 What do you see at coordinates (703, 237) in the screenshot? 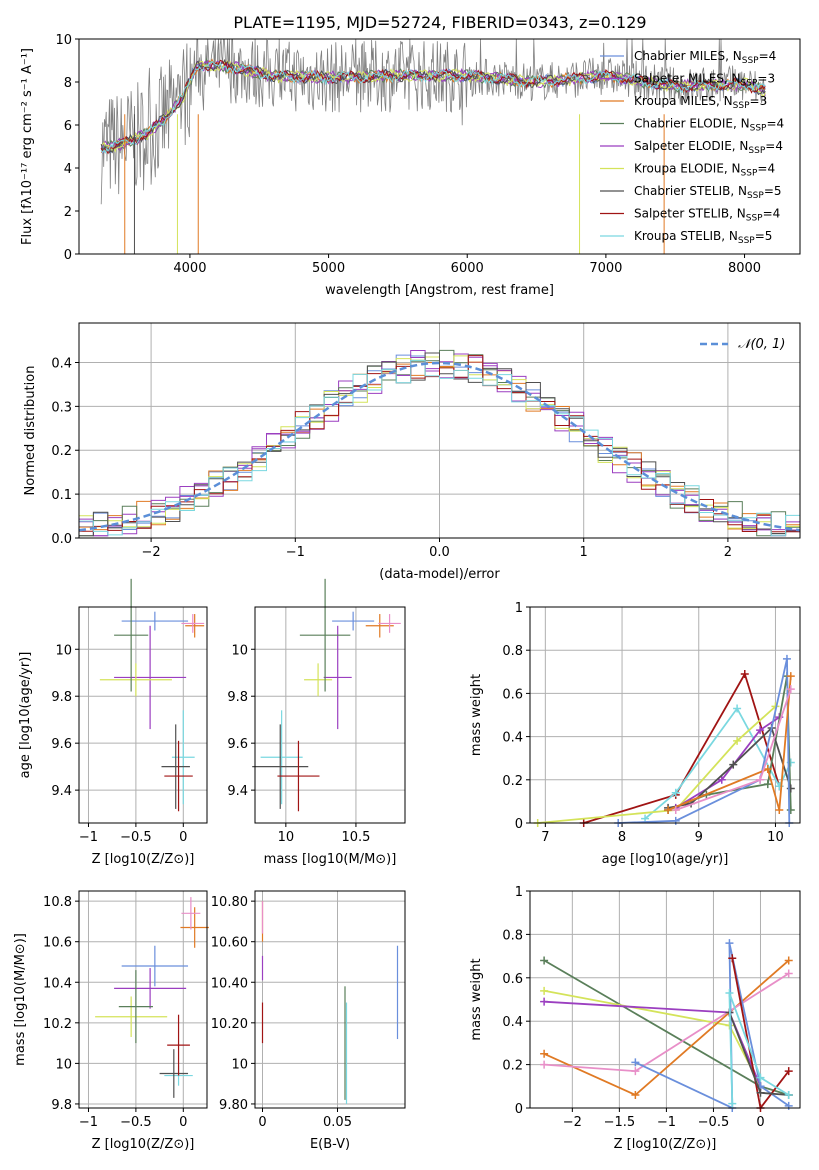
I see `legend-label: Kroupa STELIB, NSSP=5` at bounding box center [703, 237].